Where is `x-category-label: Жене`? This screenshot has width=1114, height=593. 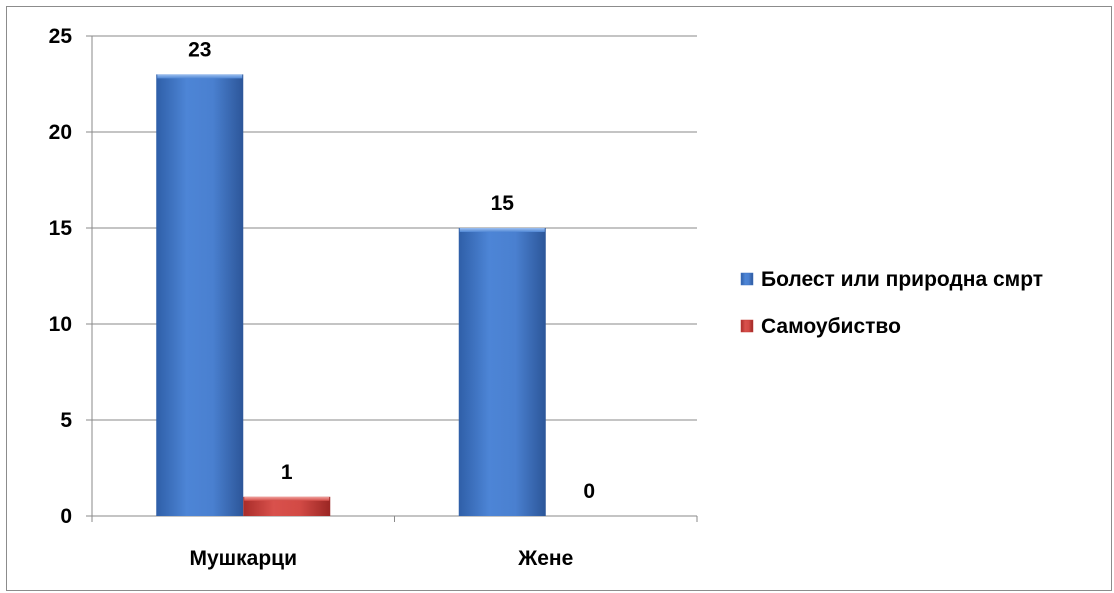
x-category-label: Жене is located at coordinates (545, 558).